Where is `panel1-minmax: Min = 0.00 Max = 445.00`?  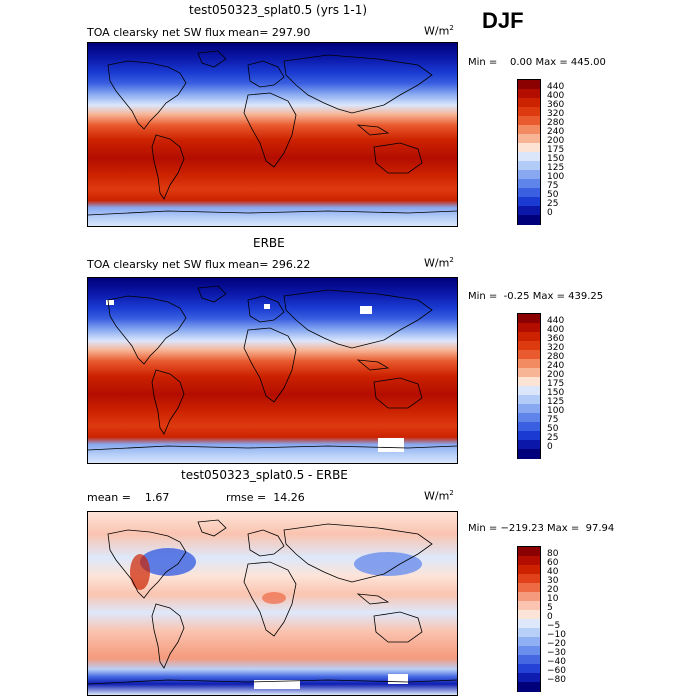
panel1-minmax: Min = 0.00 Max = 445.00 is located at coordinates (537, 62).